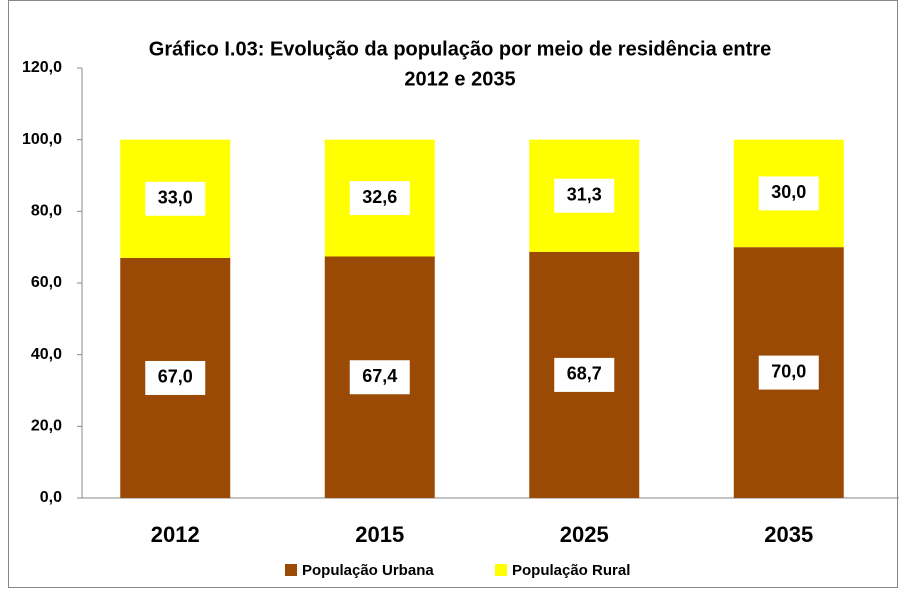 This screenshot has width=899, height=589. I want to click on value-label: 33,0, so click(175, 198).